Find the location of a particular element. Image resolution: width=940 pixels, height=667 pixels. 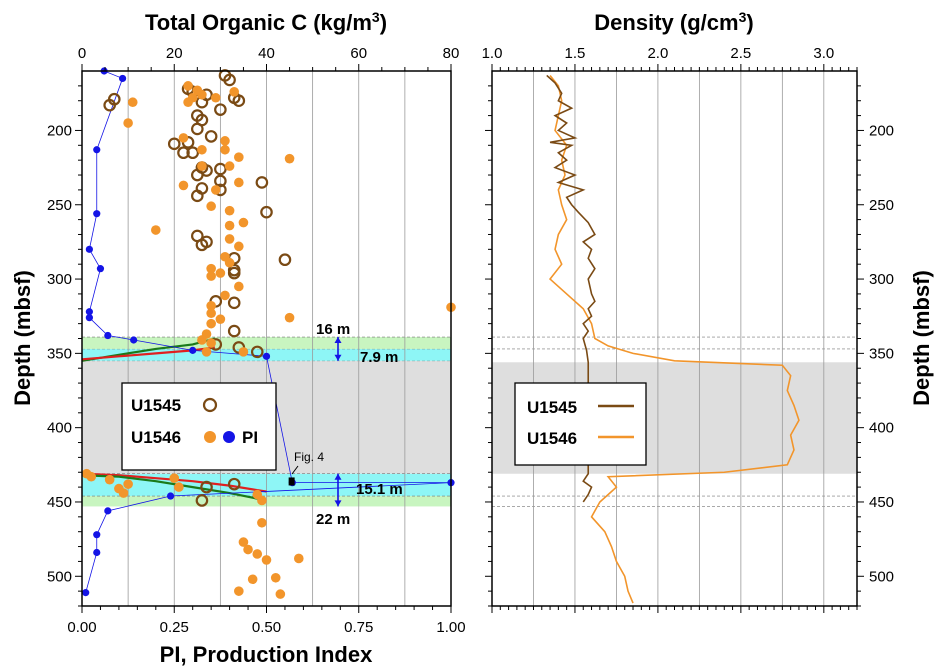

depth-tick-label: 200 is located at coordinates (881, 130).